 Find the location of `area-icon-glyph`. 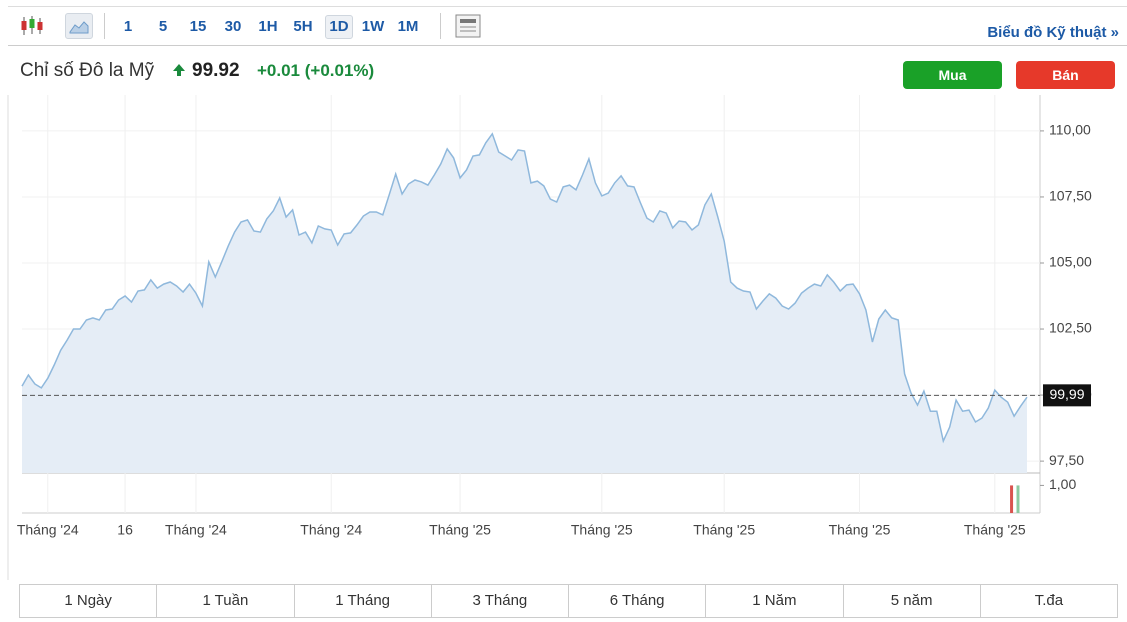

area-icon-glyph is located at coordinates (79, 27).